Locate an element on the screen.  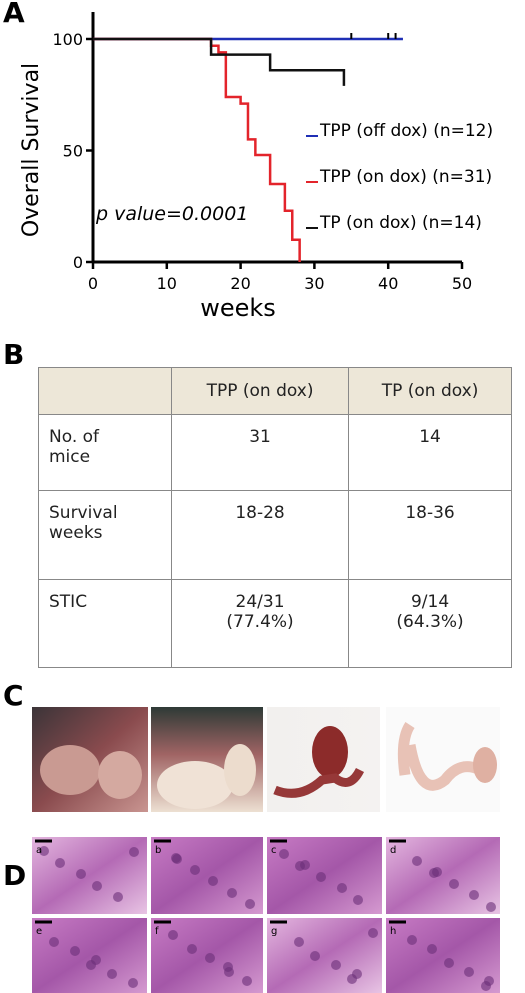
x-axis-label: weeks is located at coordinates (238, 308).